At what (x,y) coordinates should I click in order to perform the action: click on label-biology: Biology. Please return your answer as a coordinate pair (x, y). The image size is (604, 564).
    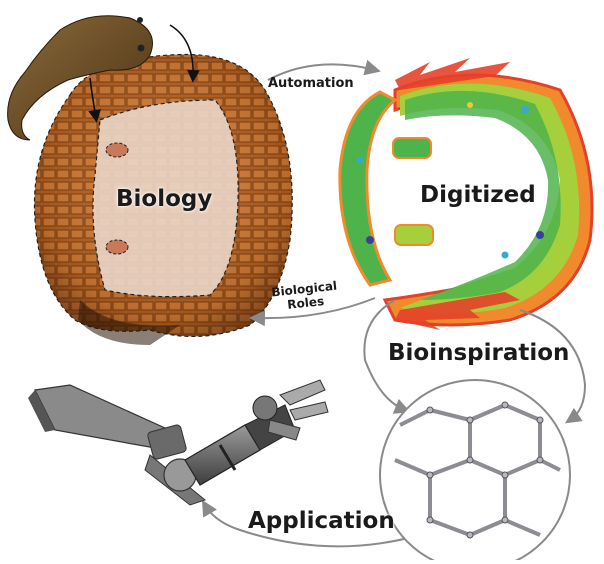
    Looking at the image, I should click on (164, 199).